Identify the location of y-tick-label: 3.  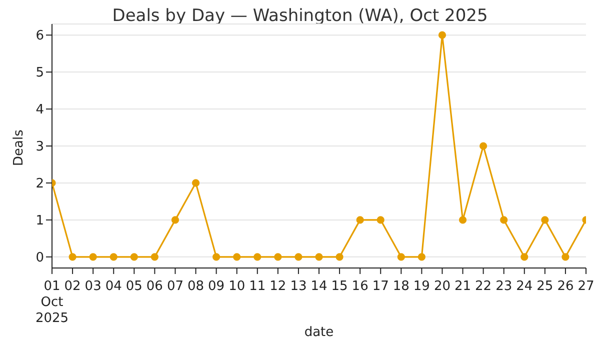
(40, 147).